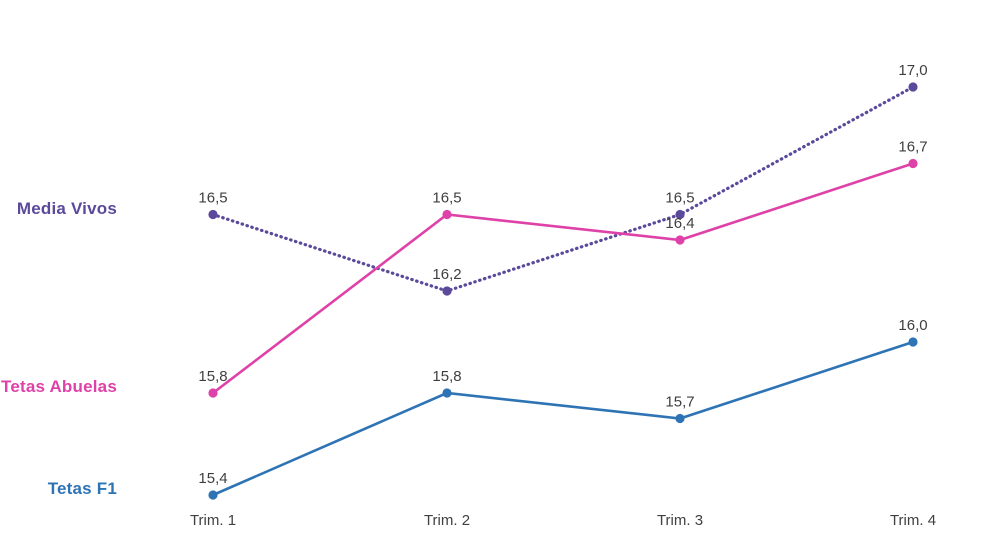 The width and height of the screenshot is (1000, 542). I want to click on data-label-media-vivos-4: 17,0, so click(912, 70).